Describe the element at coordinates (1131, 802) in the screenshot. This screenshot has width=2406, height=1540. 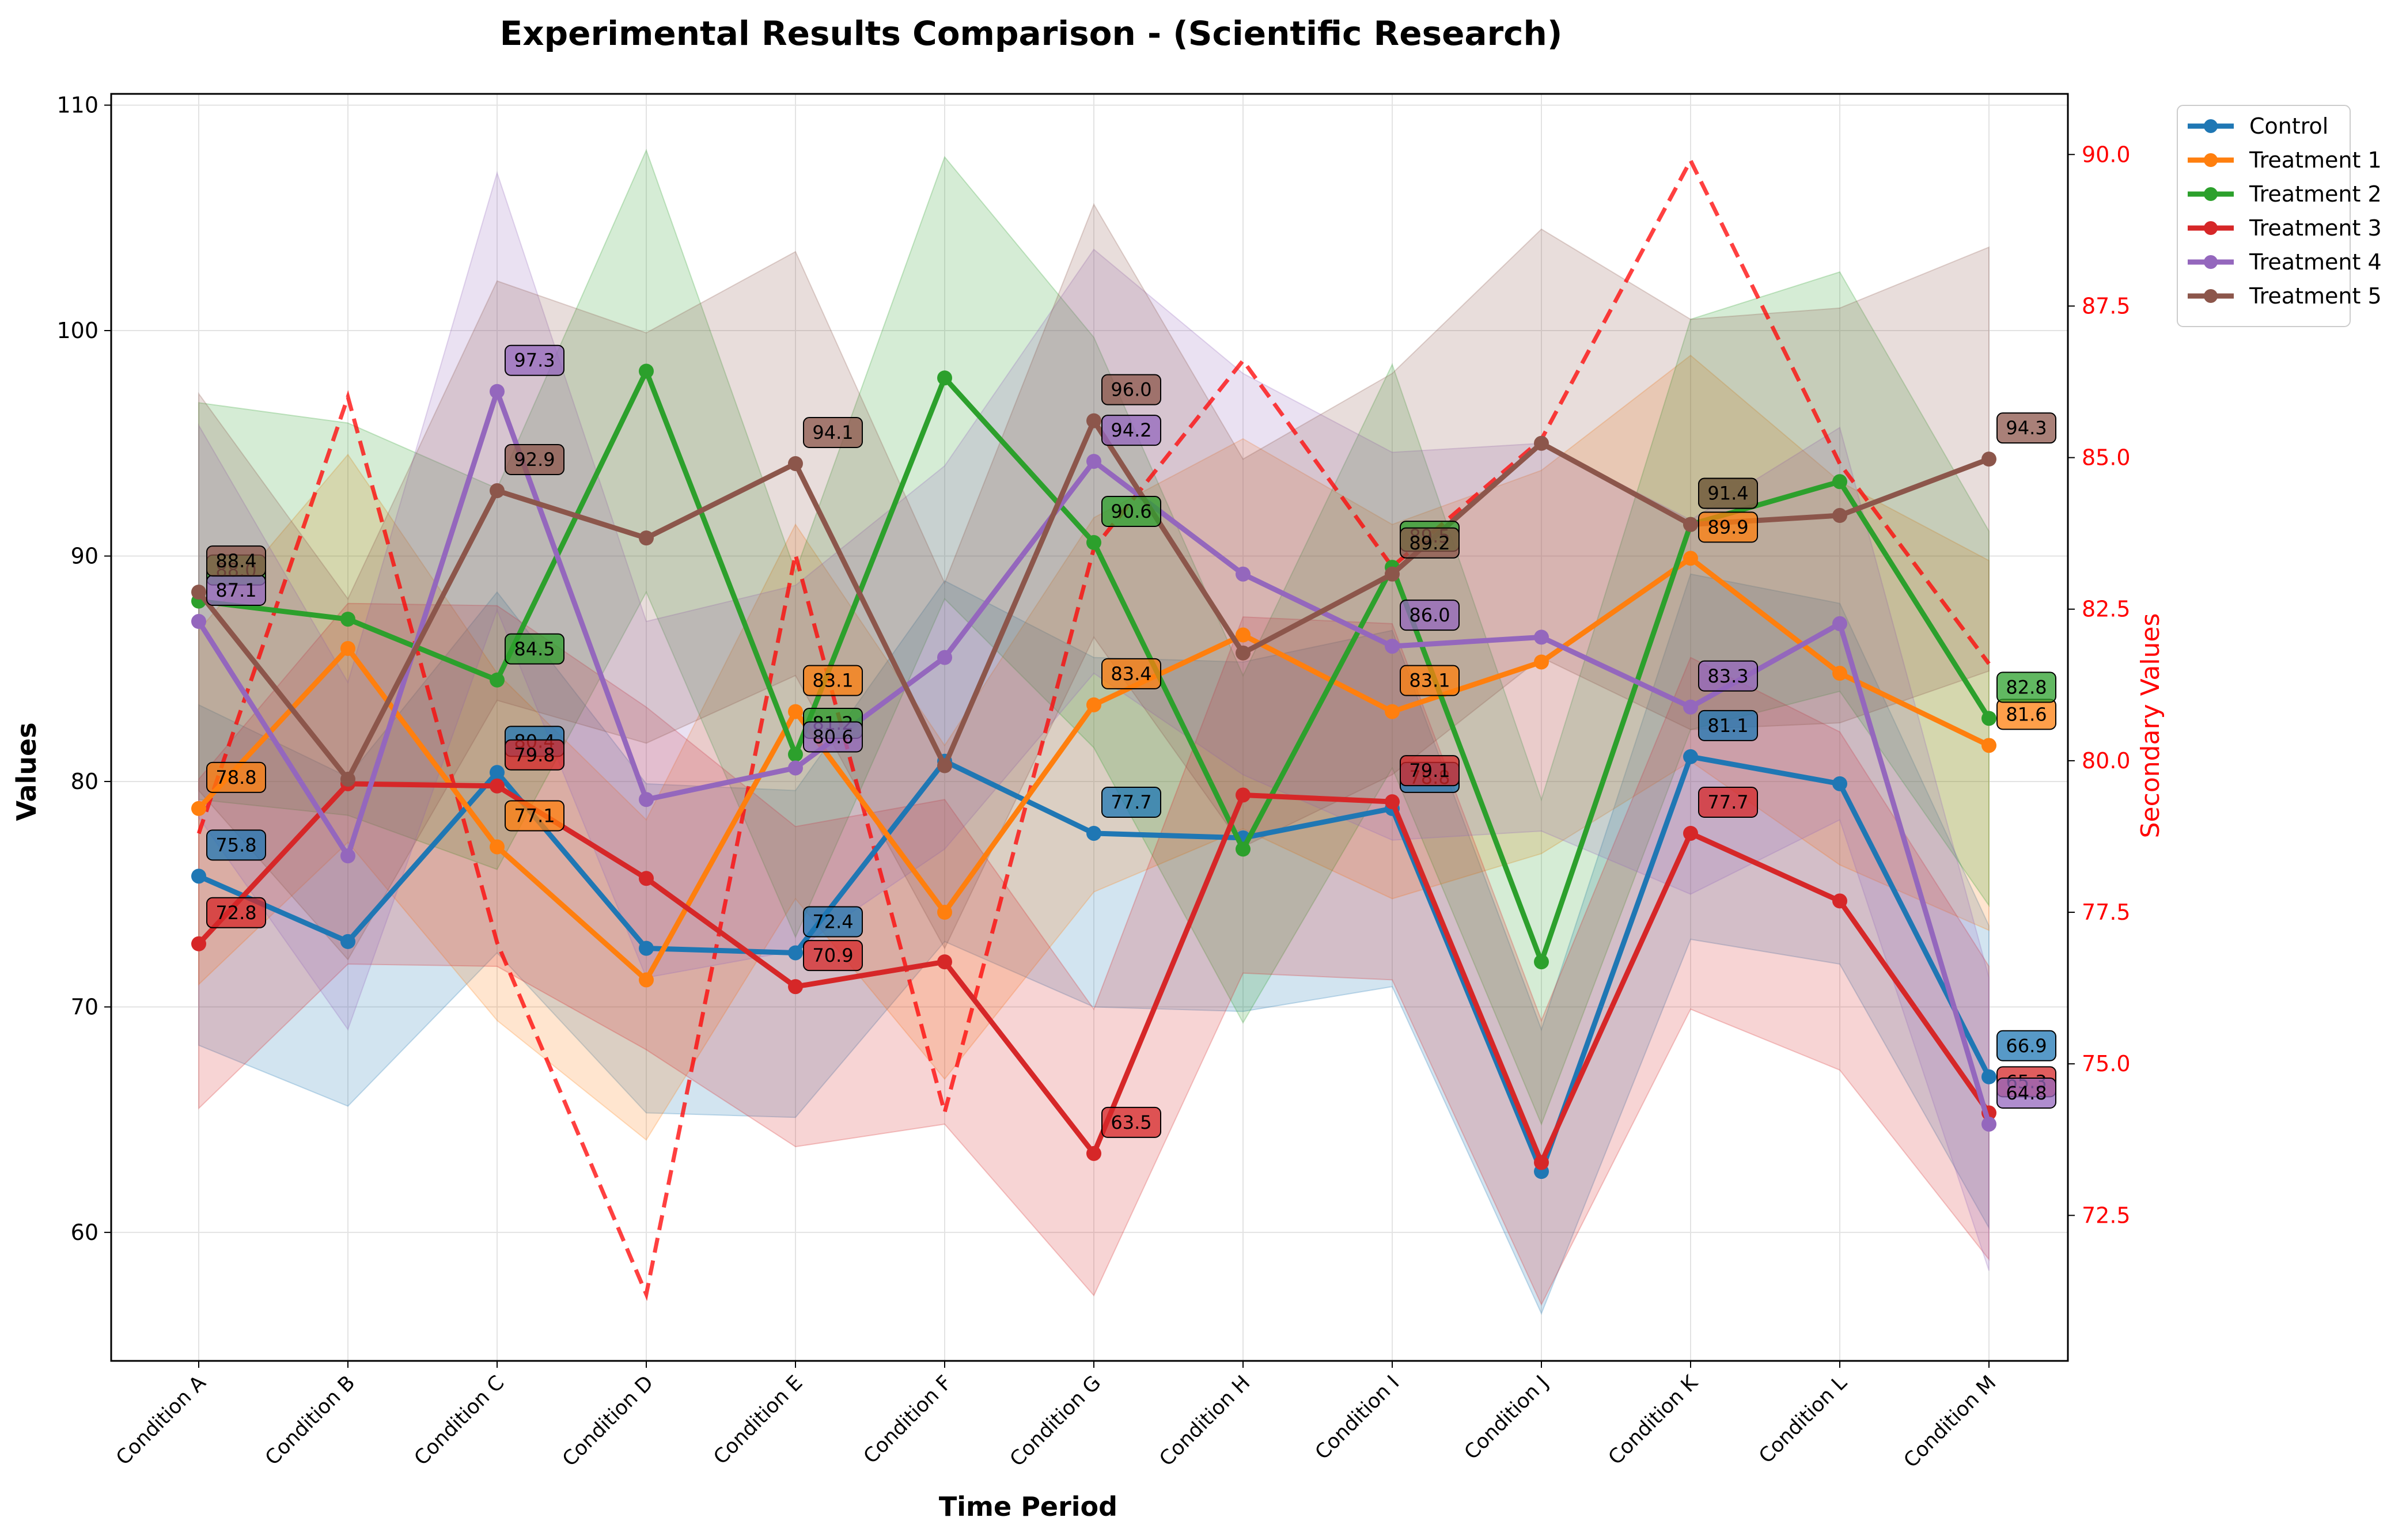
I see `data-label: 77.7` at that location.